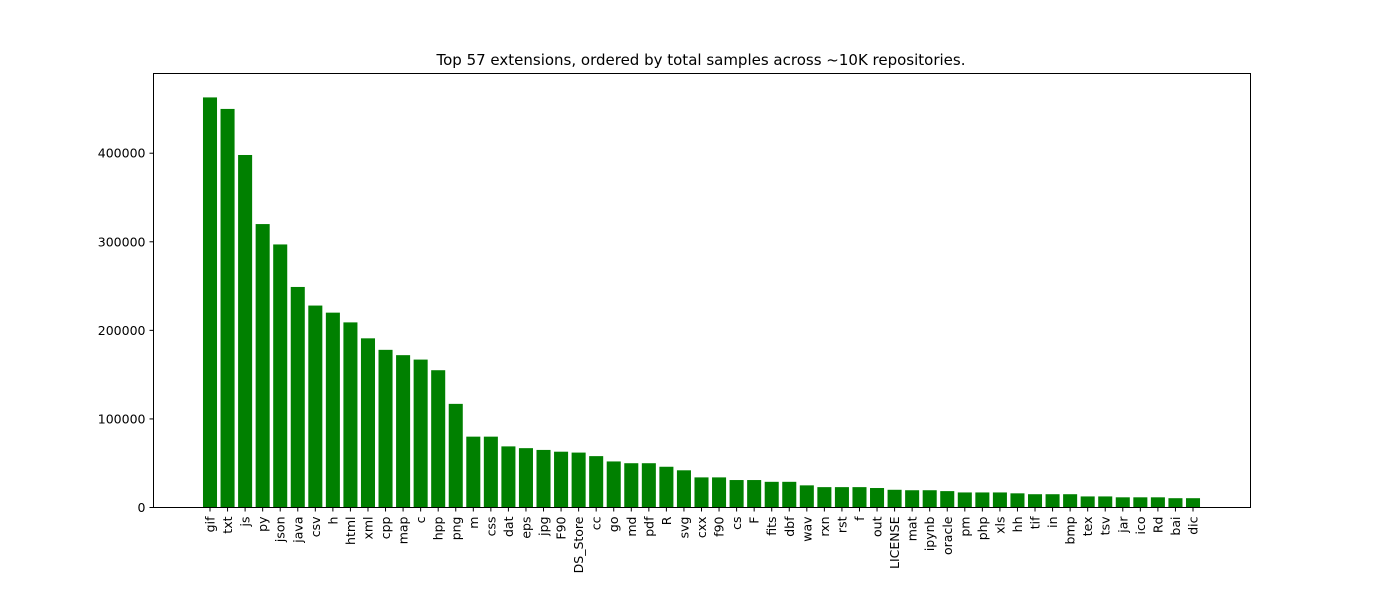 The image size is (1389, 611). Describe the element at coordinates (315, 526) in the screenshot. I see `x-tick-label: csv` at that location.